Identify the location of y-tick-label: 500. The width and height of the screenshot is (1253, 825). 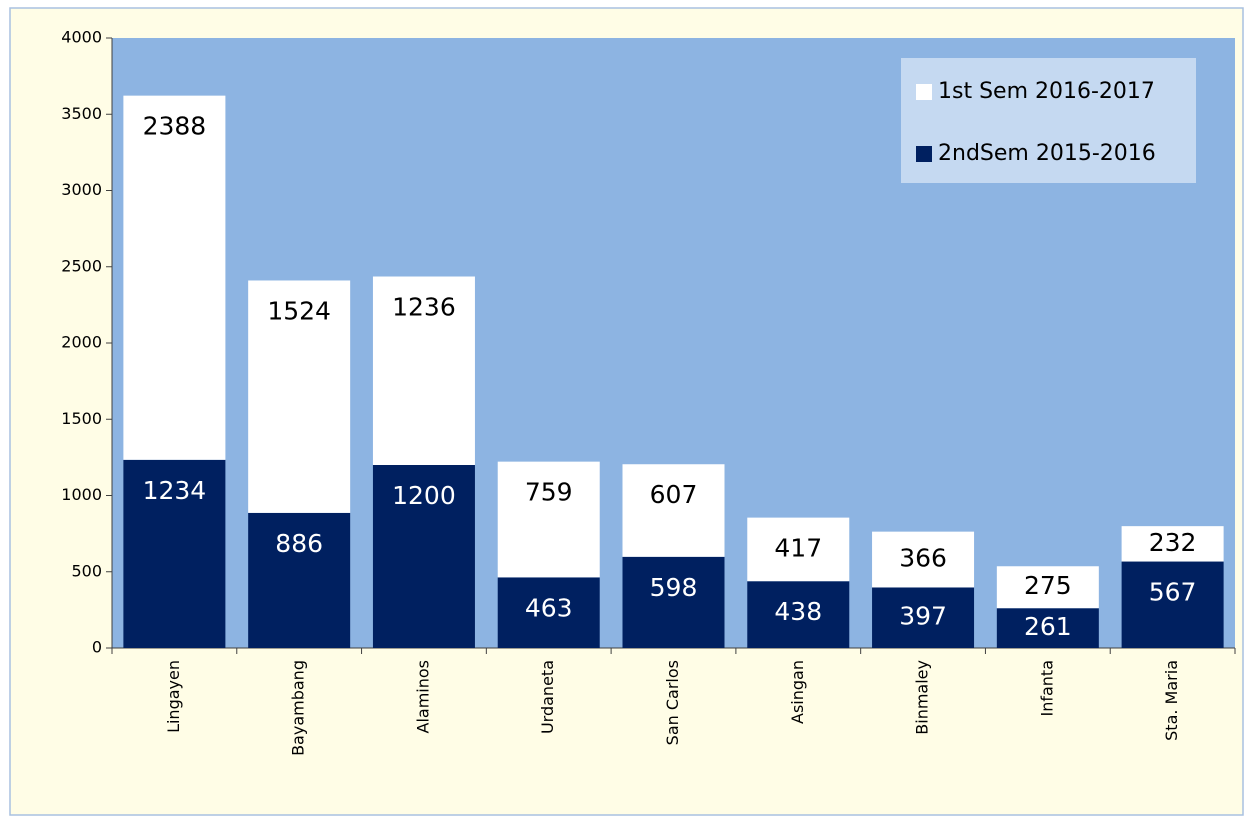
(86, 570).